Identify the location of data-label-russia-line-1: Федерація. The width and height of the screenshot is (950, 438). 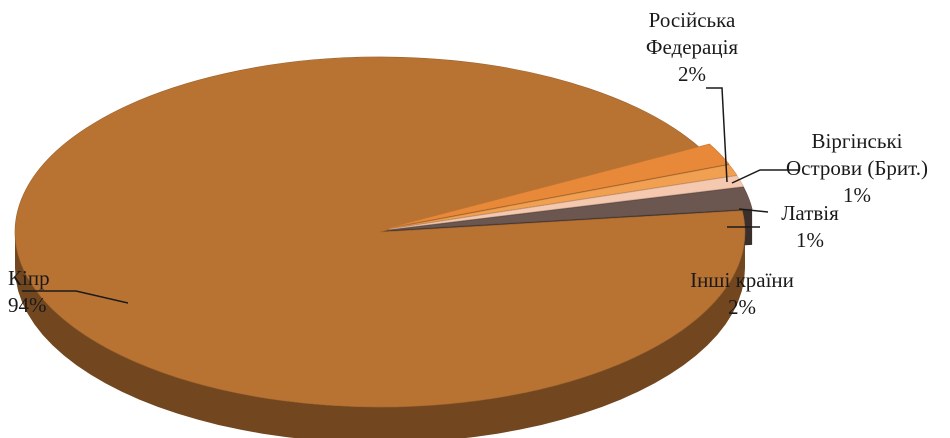
(692, 47).